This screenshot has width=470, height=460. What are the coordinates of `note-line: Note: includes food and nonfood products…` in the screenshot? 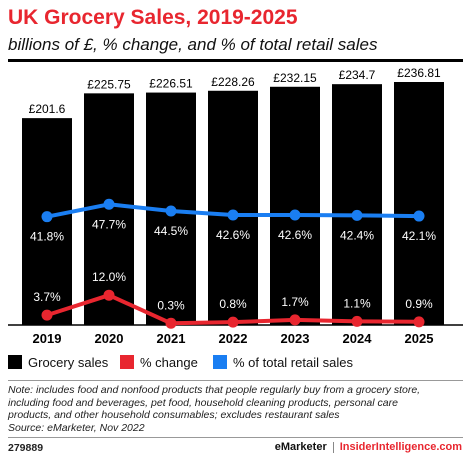 It's located at (214, 390).